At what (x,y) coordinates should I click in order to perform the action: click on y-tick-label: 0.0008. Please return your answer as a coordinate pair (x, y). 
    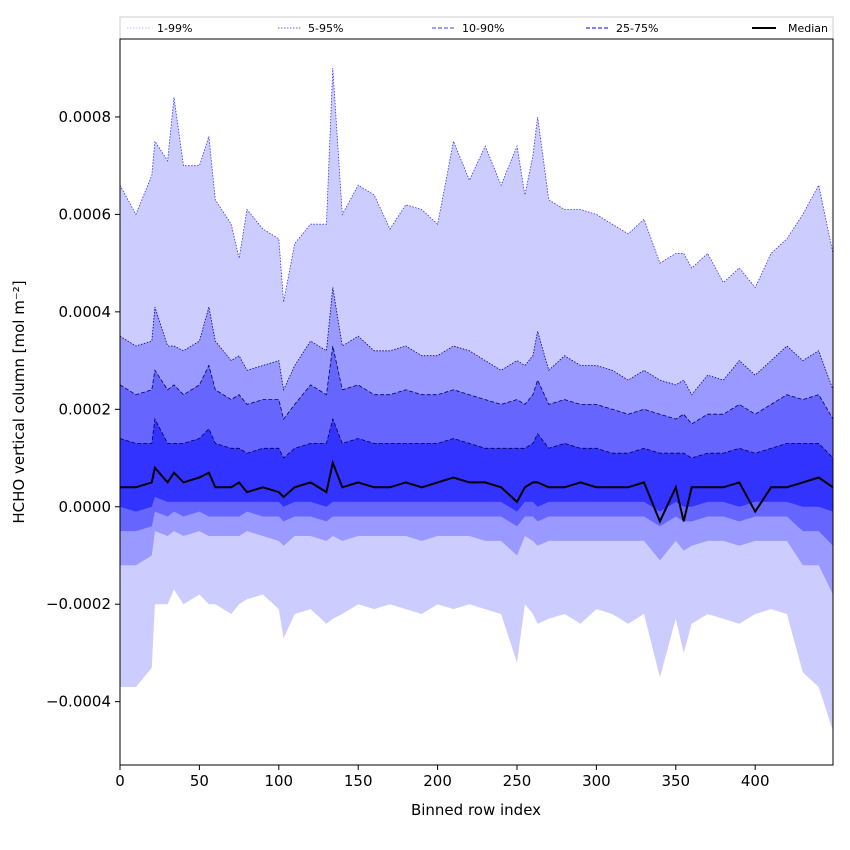
    Looking at the image, I should click on (85, 117).